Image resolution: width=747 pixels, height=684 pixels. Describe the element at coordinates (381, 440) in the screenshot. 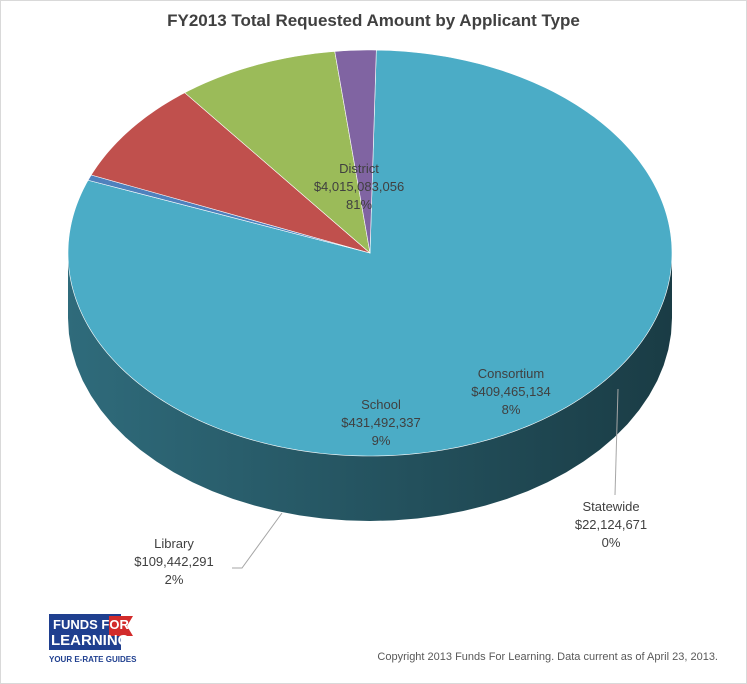

I see `data-label-school-percent: 9%` at that location.